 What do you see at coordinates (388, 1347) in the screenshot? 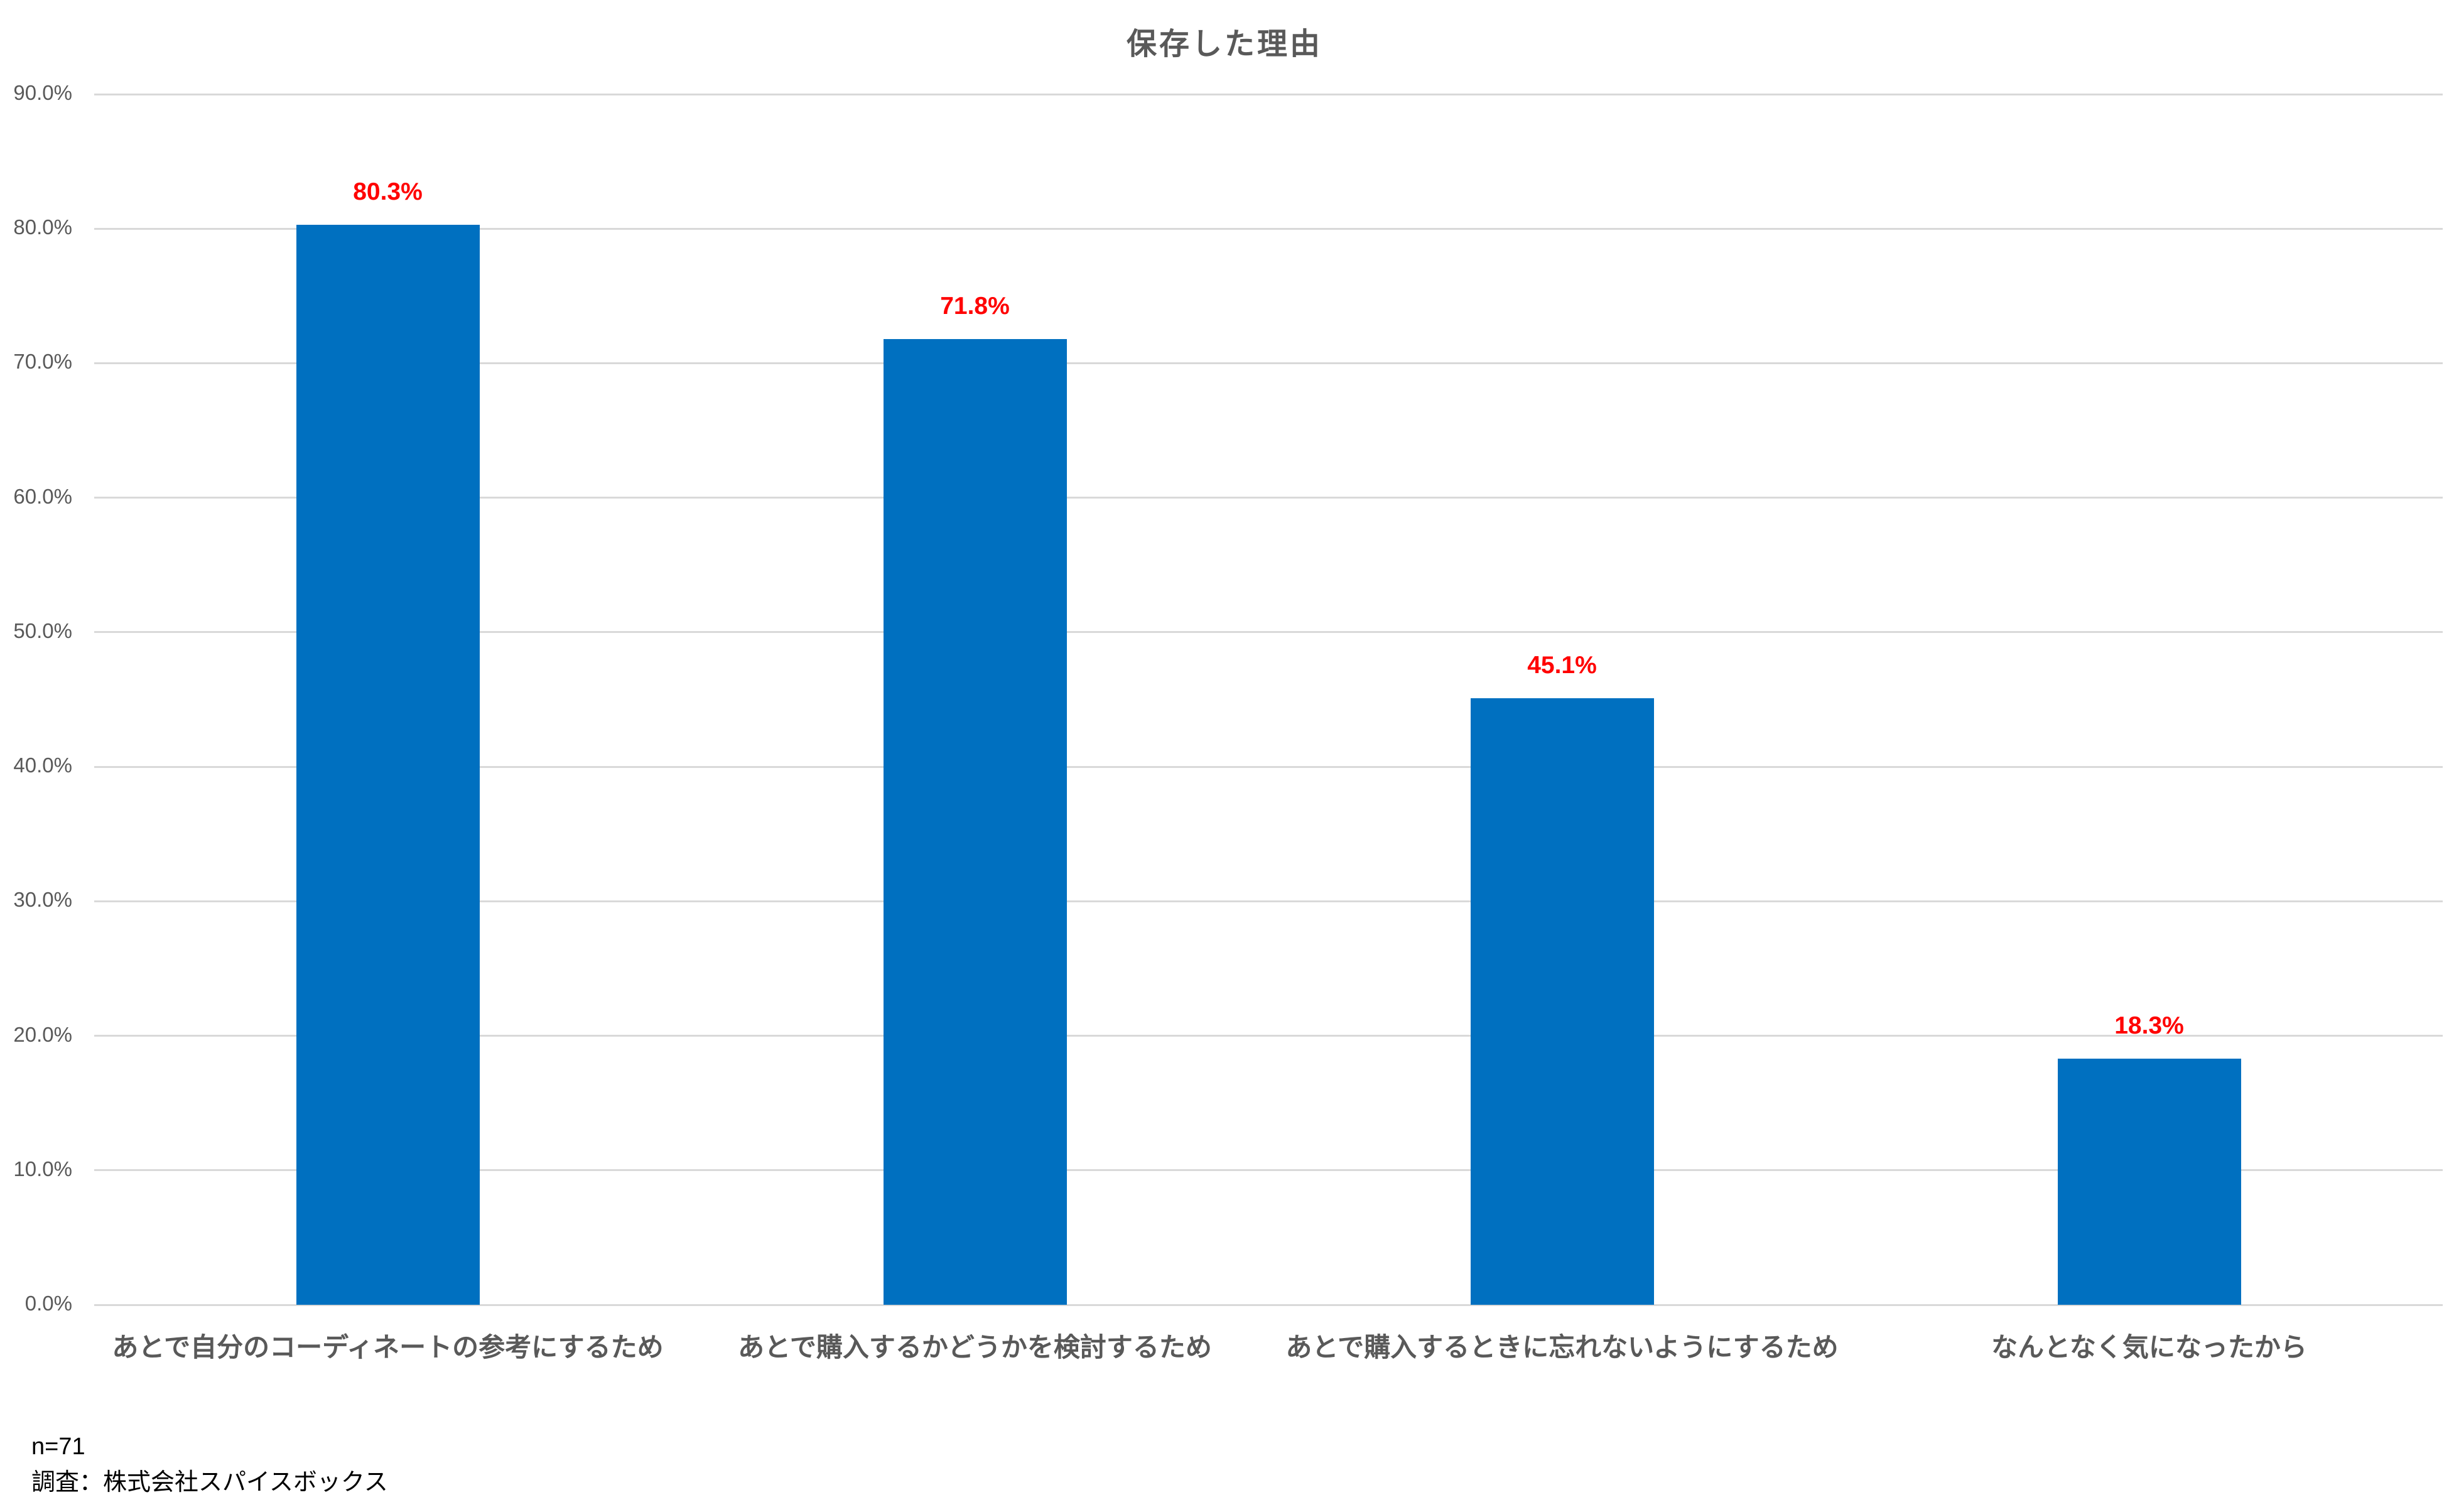
I see `x-axis-category-label: あとで自分のコーディネートの参考にするため` at bounding box center [388, 1347].